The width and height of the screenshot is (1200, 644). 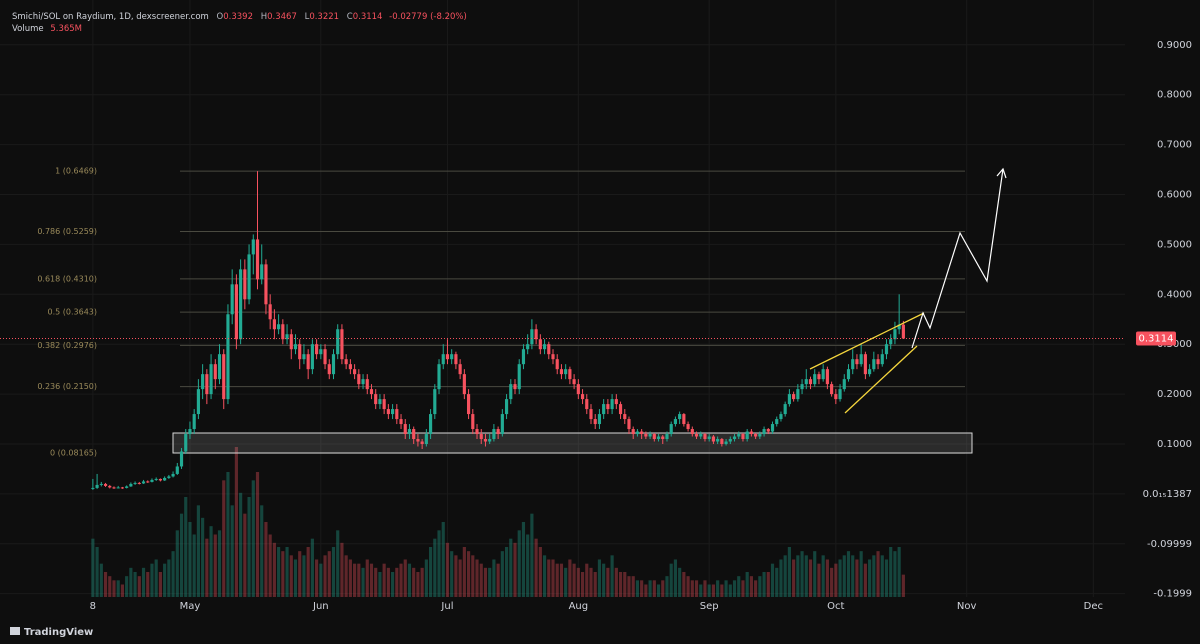 What do you see at coordinates (67, 231) in the screenshot?
I see `fib-label: 0.786 (0.5259)` at bounding box center [67, 231].